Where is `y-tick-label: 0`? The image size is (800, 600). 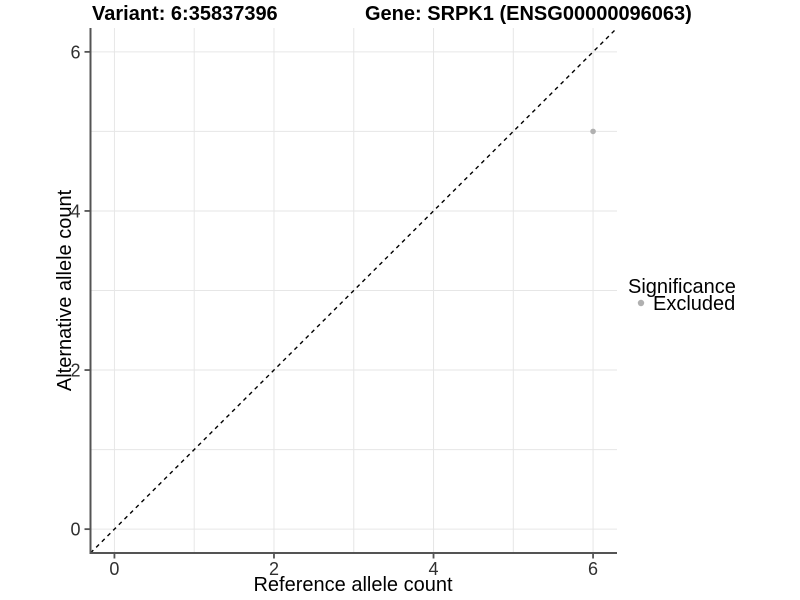
y-tick-label: 0 is located at coordinates (75, 530).